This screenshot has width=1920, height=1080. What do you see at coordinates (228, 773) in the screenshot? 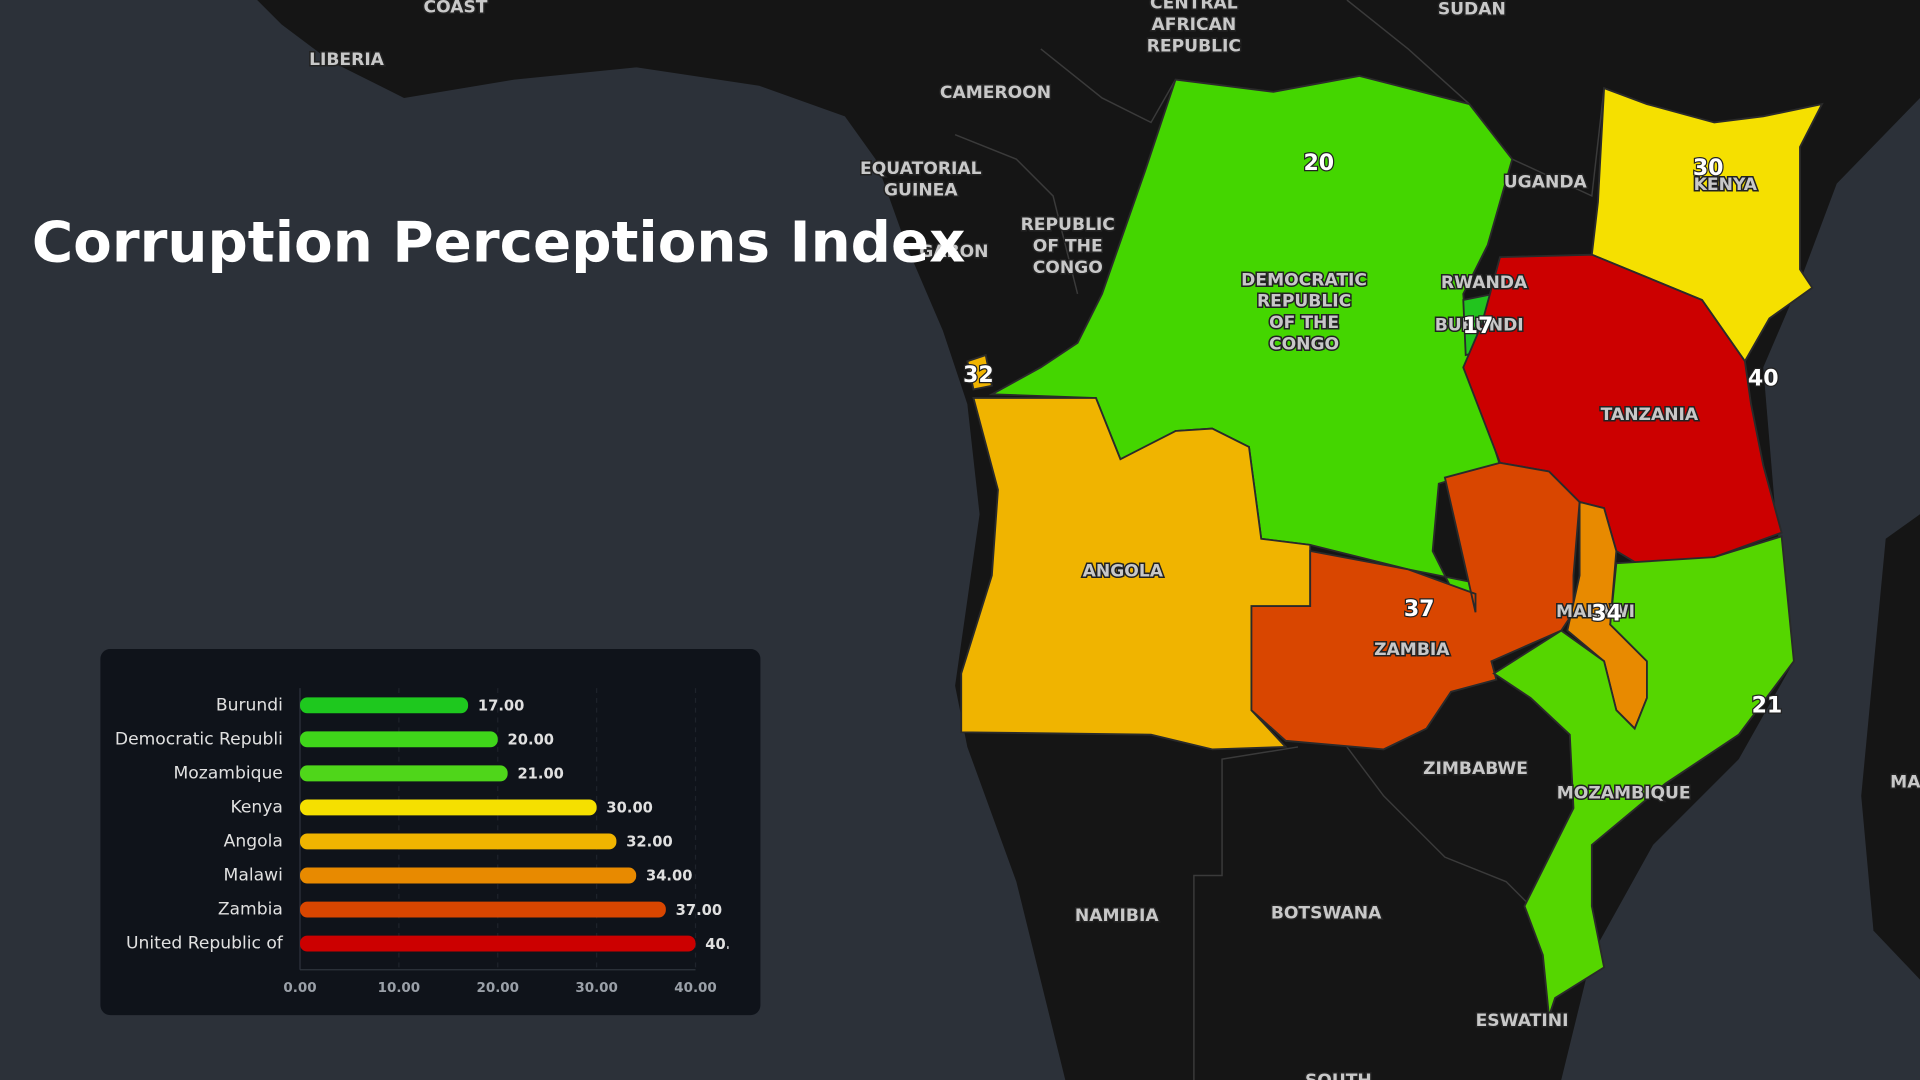
I see `category-label: Mozambique` at bounding box center [228, 773].